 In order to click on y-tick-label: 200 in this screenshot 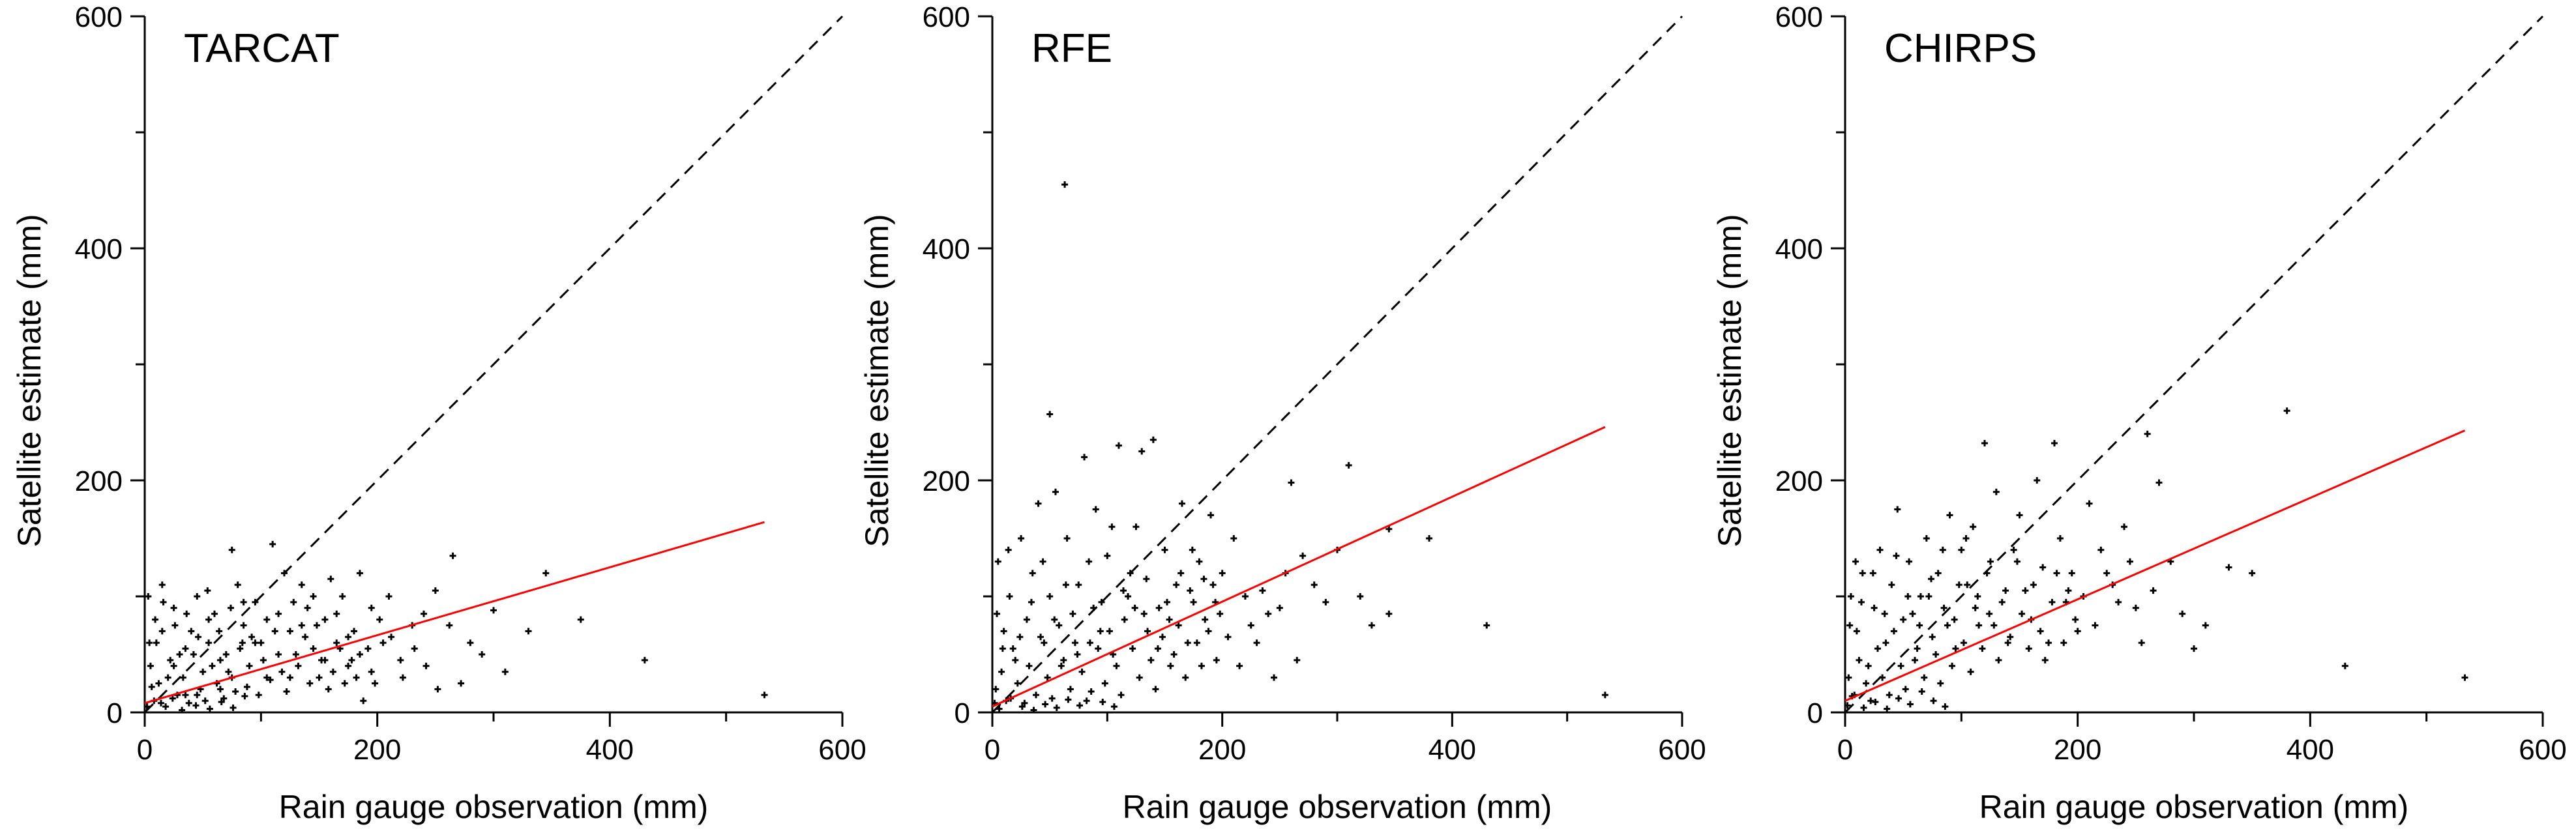, I will do `click(99, 481)`.